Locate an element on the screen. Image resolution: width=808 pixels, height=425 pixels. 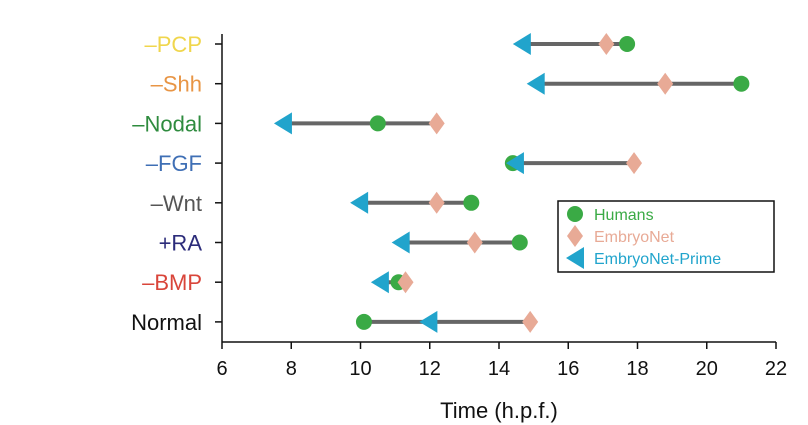
category-label: –FGF is located at coordinates (174, 163).